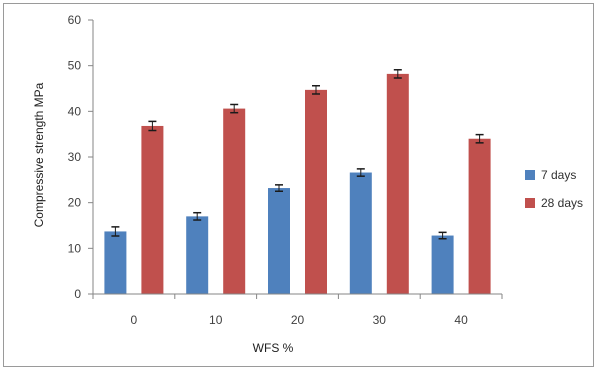 Image resolution: width=600 pixels, height=373 pixels. I want to click on legend-label: 28 days, so click(562, 203).